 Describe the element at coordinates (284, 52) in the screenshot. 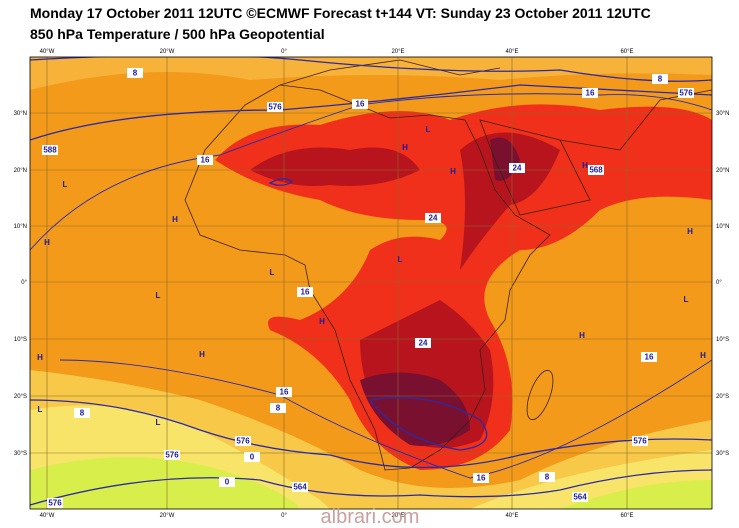

I see `lon-label-top: 0°` at that location.